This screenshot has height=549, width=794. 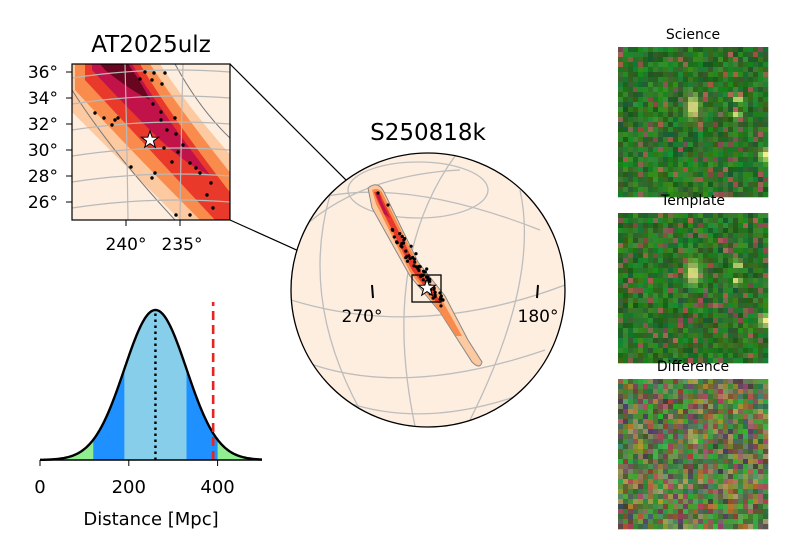 I want to click on zoom-x-ticks: 240° 235°, so click(x=154, y=237).